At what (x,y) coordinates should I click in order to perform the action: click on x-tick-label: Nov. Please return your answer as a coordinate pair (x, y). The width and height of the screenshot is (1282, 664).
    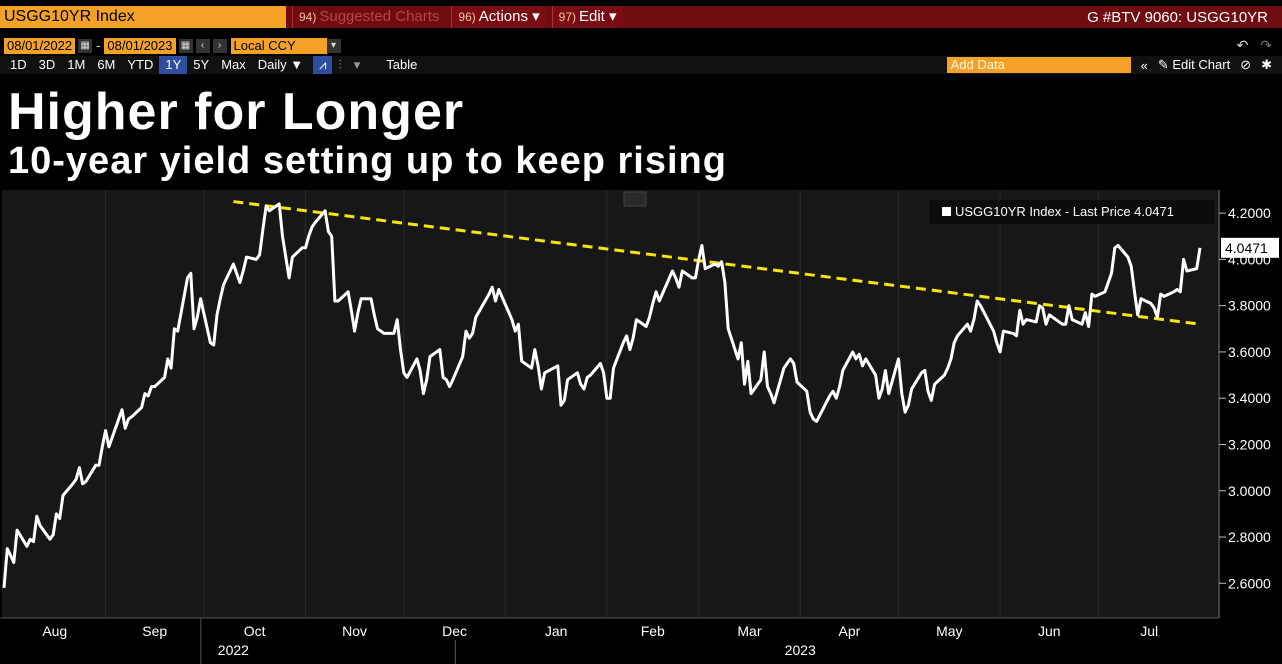
    Looking at the image, I should click on (354, 631).